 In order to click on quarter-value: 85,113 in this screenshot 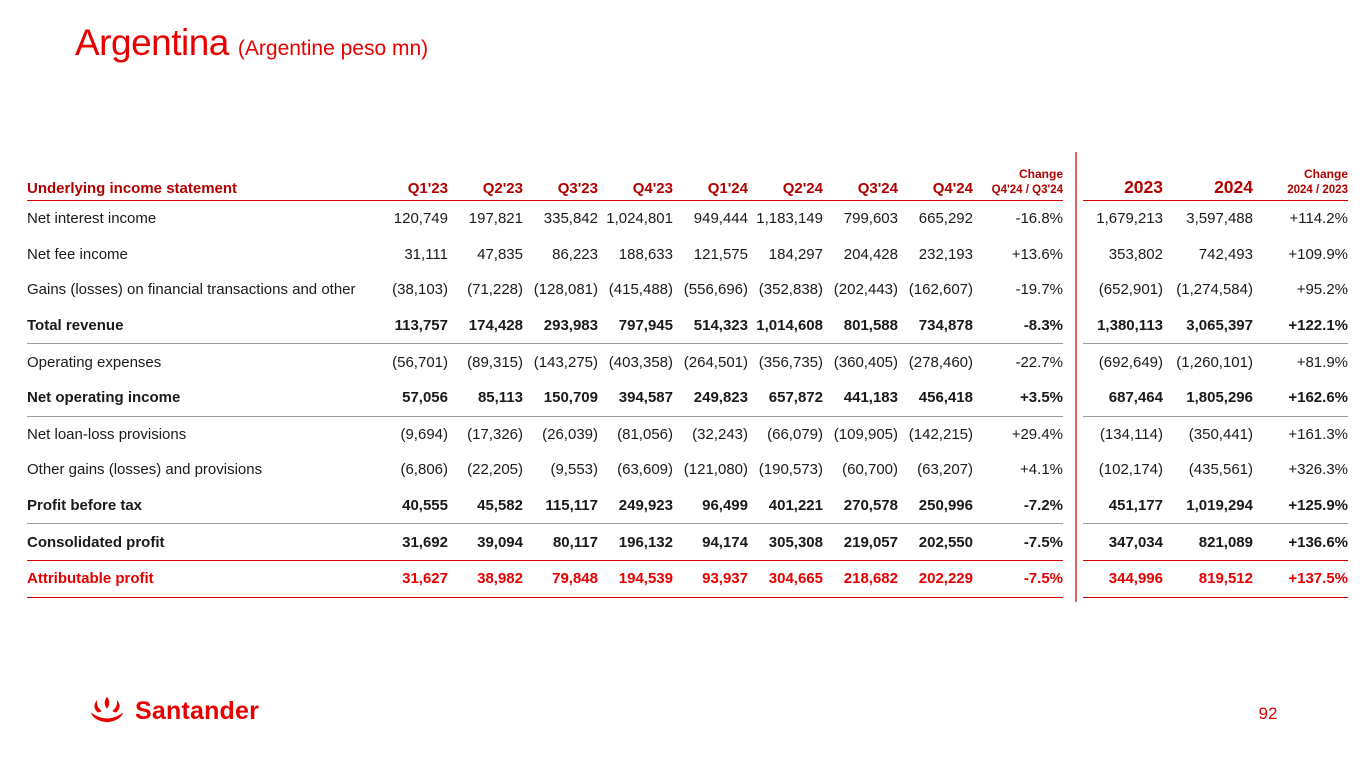, I will do `click(500, 398)`.